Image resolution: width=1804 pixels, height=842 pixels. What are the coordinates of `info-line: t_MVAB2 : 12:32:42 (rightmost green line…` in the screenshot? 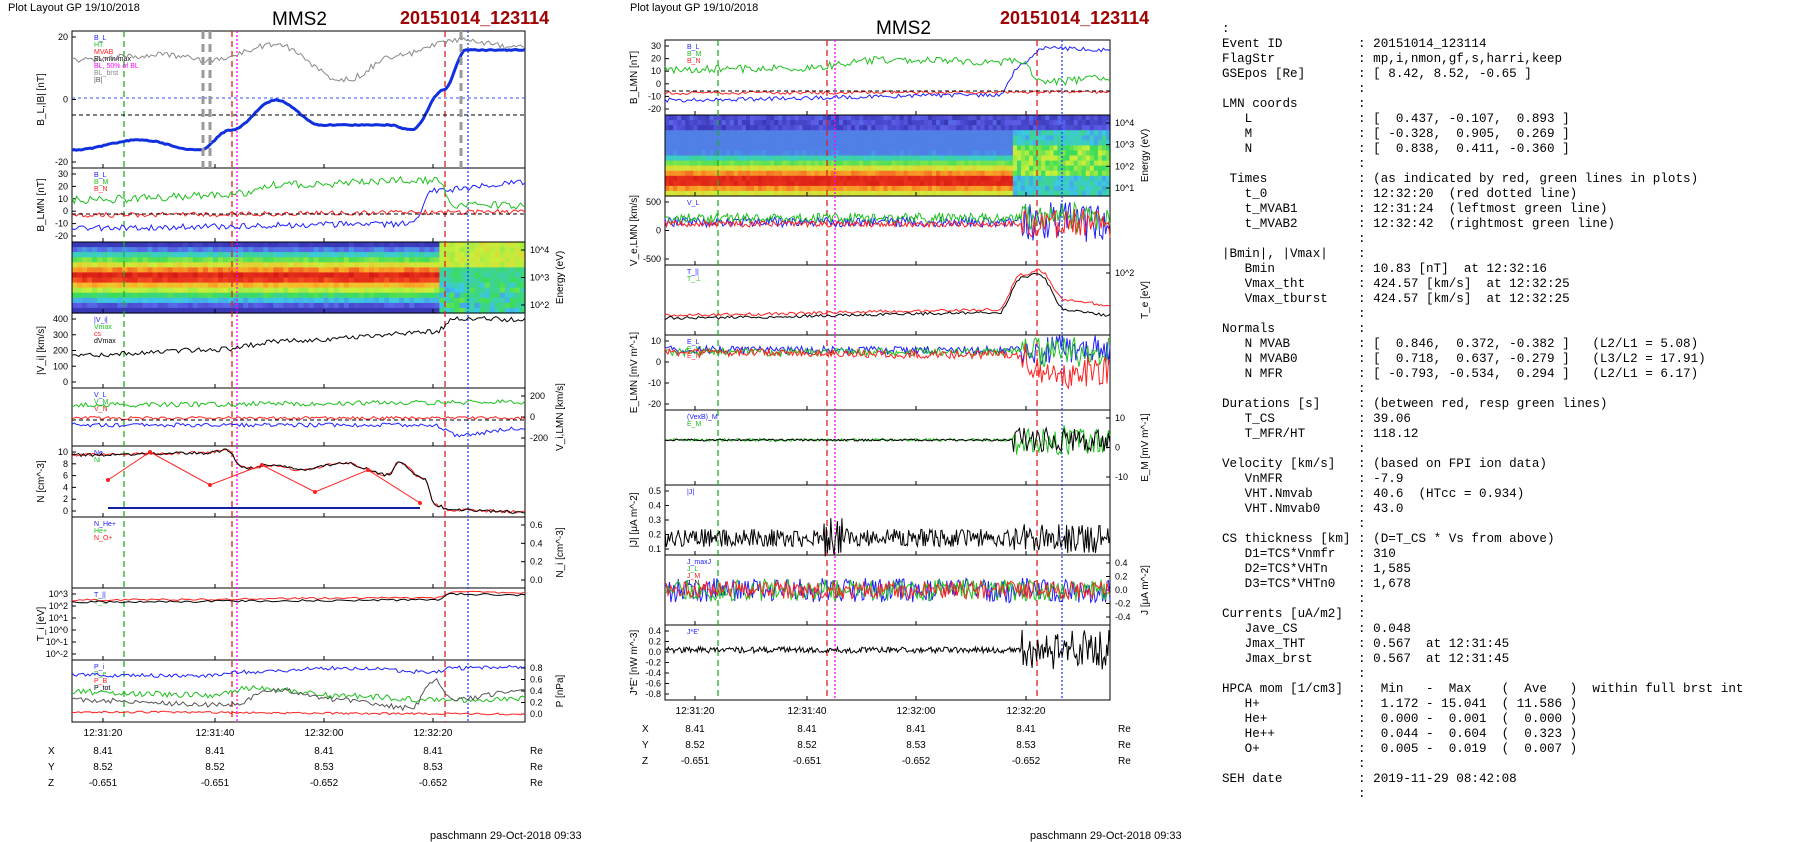 It's located at (1418, 224).